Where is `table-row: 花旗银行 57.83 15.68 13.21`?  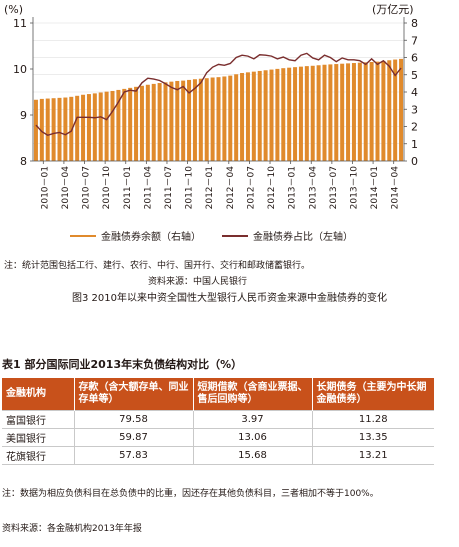 table-row: 花旗银行 57.83 15.68 13.21 is located at coordinates (218, 455).